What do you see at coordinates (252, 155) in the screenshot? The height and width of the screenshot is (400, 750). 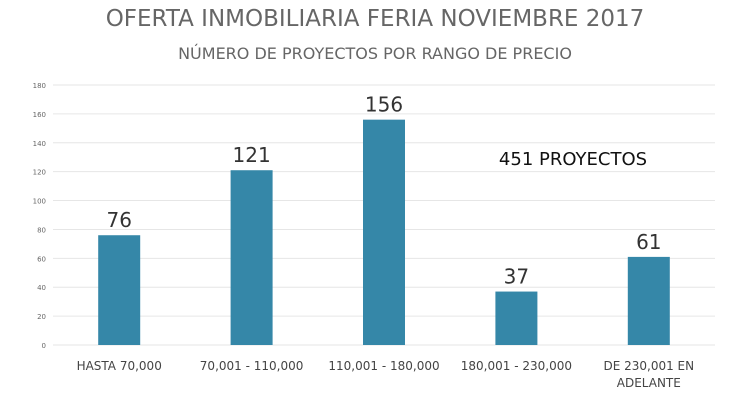 I see `data-label: 121` at bounding box center [252, 155].